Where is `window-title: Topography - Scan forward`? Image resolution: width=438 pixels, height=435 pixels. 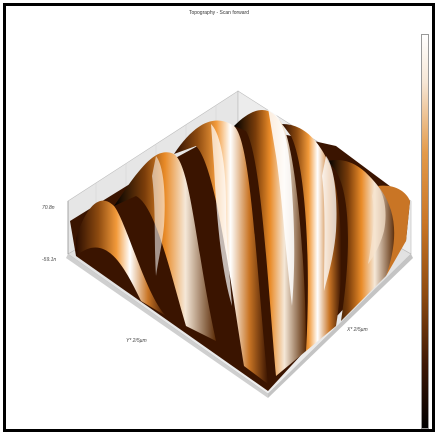
window-title: Topography - Scan forward is located at coordinates (219, 13).